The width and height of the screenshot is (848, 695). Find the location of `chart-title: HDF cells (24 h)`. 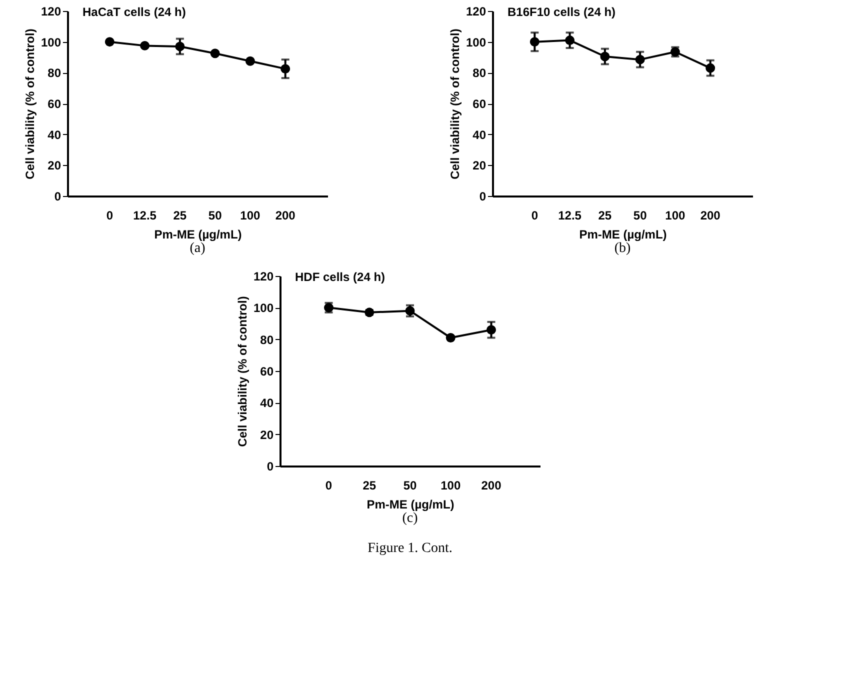

chart-title: HDF cells (24 h) is located at coordinates (340, 277).